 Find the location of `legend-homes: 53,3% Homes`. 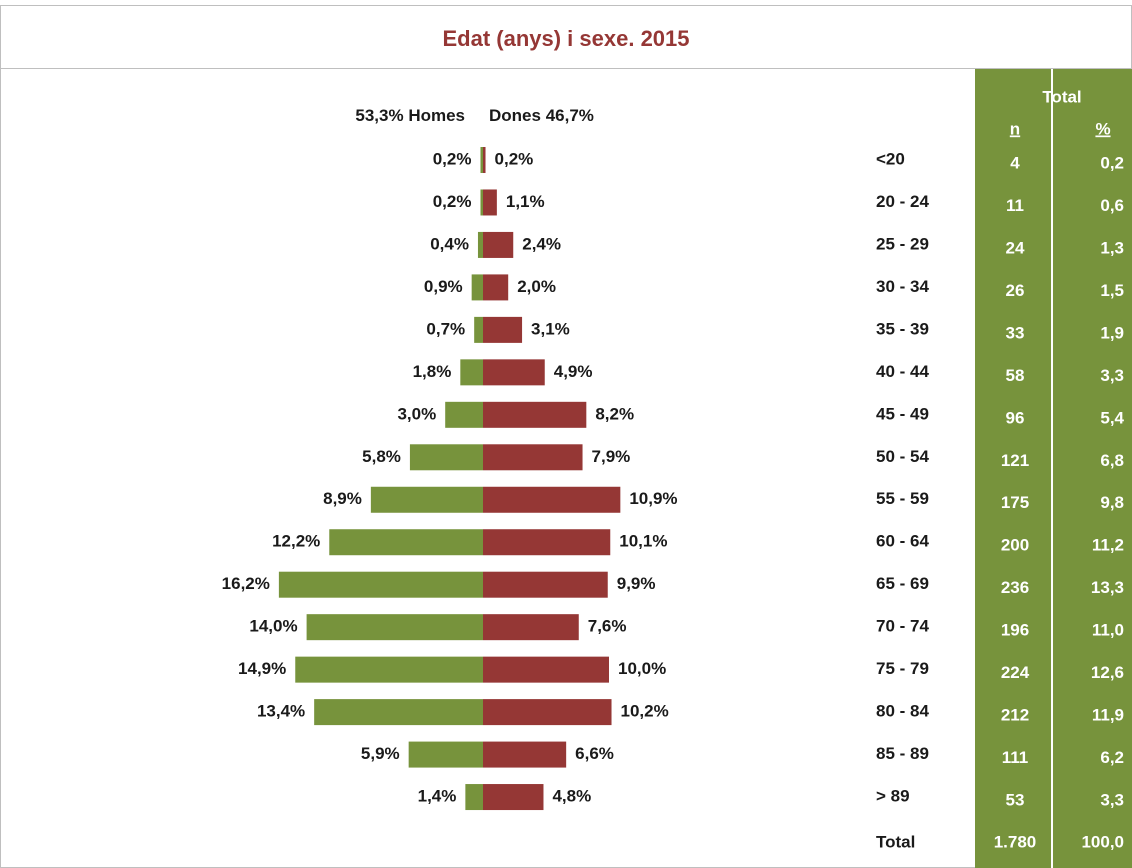

legend-homes: 53,3% Homes is located at coordinates (410, 115).